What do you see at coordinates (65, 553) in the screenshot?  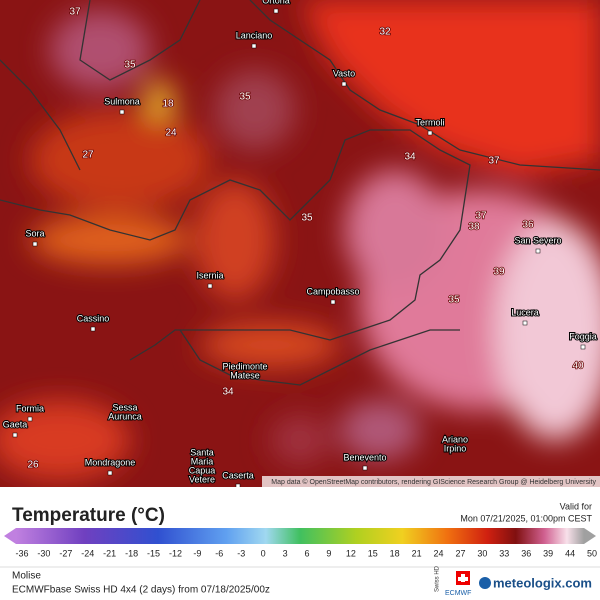 I see `scale-tick-label: -27` at bounding box center [65, 553].